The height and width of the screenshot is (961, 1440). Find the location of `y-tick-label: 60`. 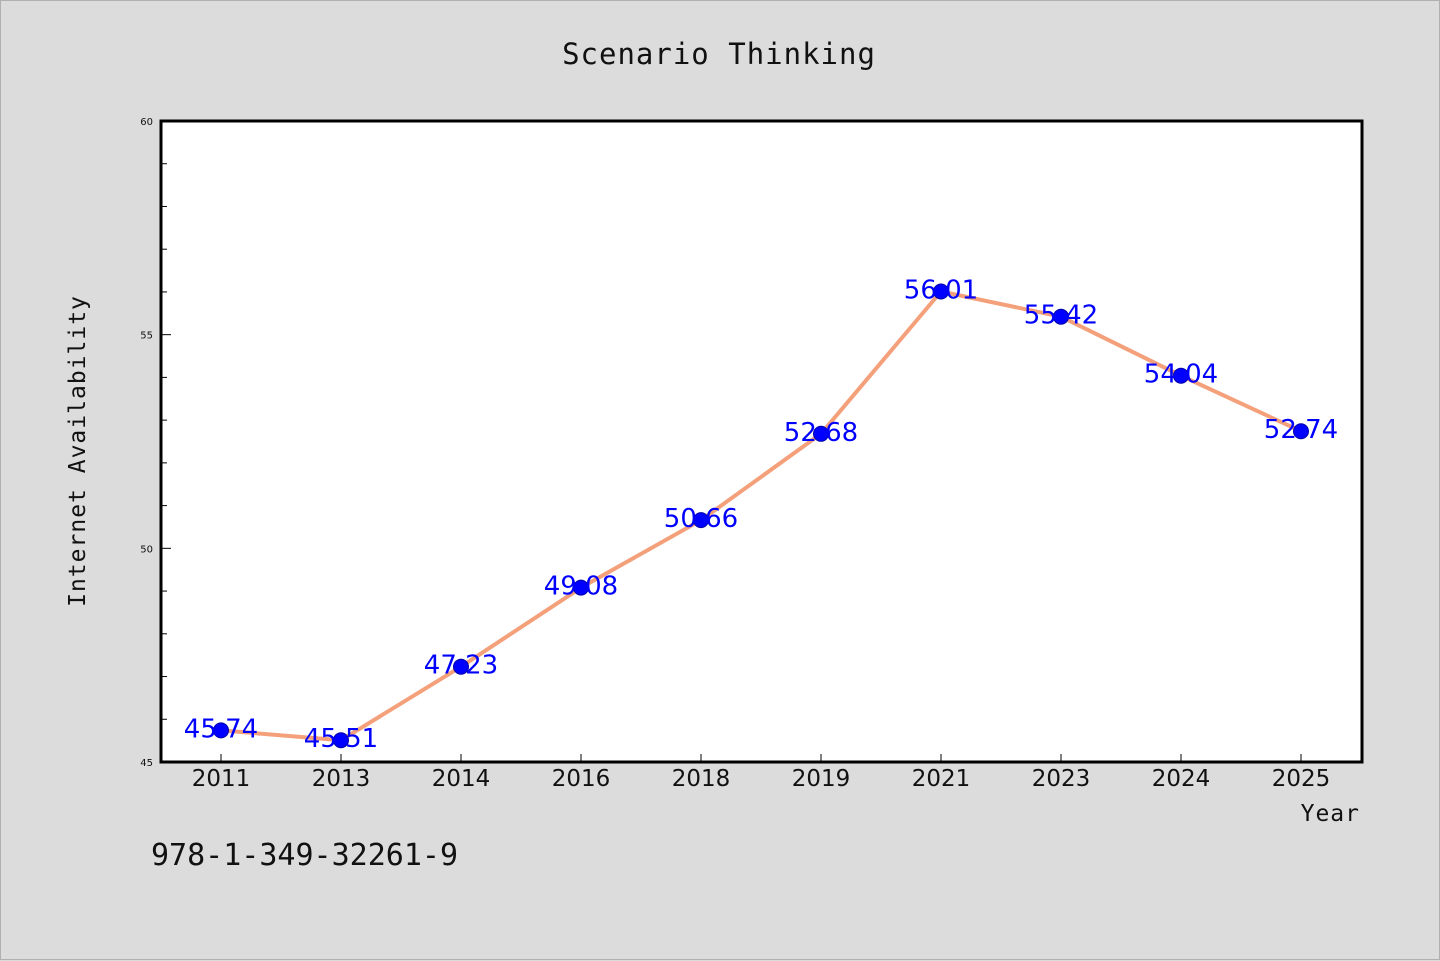

y-tick-label: 60 is located at coordinates (146, 122).